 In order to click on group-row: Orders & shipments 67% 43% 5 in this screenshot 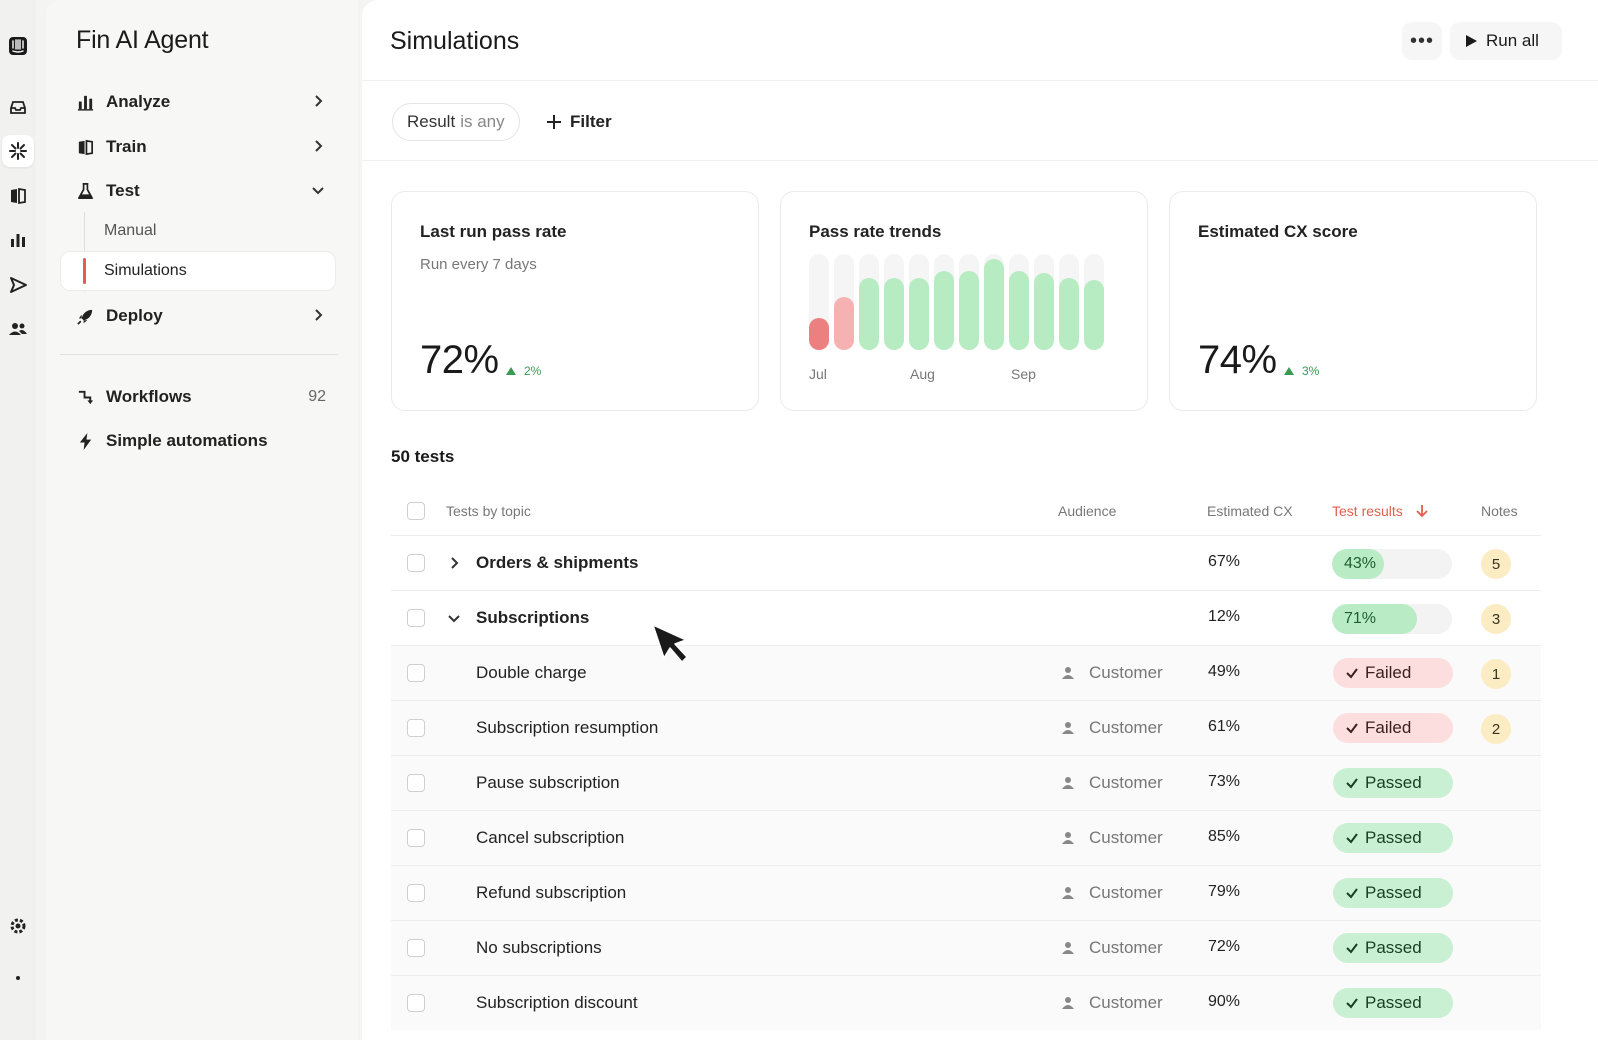, I will do `click(966, 562)`.